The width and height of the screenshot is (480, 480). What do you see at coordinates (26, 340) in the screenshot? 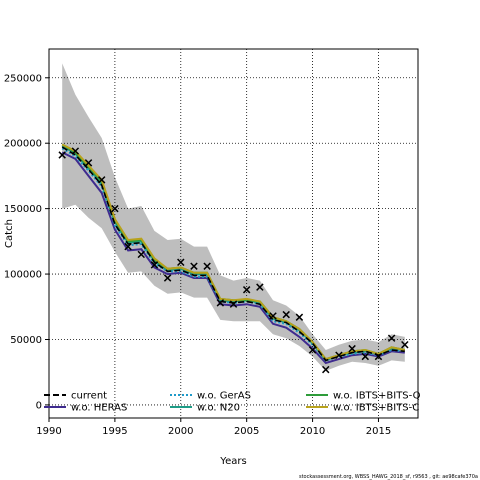
I see `y-tick-label: 50000` at bounding box center [26, 340].